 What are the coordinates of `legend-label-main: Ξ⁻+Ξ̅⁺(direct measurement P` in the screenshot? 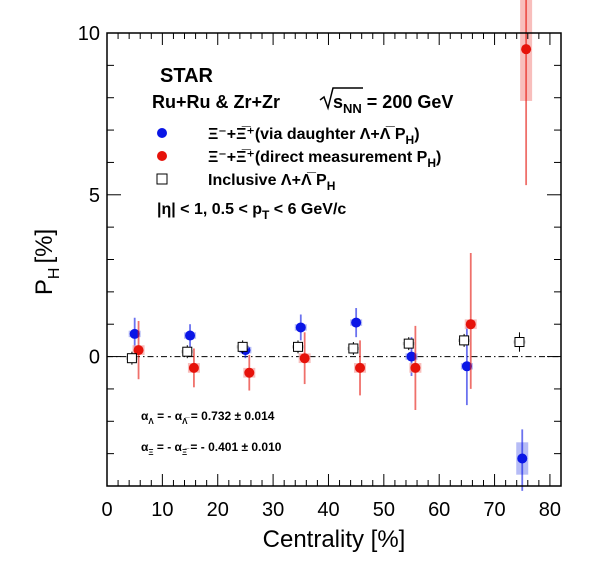 It's located at (318, 157).